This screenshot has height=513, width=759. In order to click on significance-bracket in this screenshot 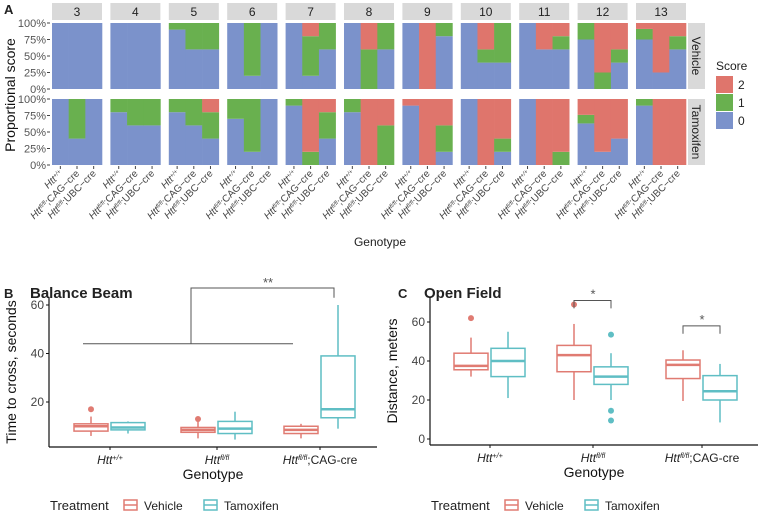, I will do `click(701, 329)`.